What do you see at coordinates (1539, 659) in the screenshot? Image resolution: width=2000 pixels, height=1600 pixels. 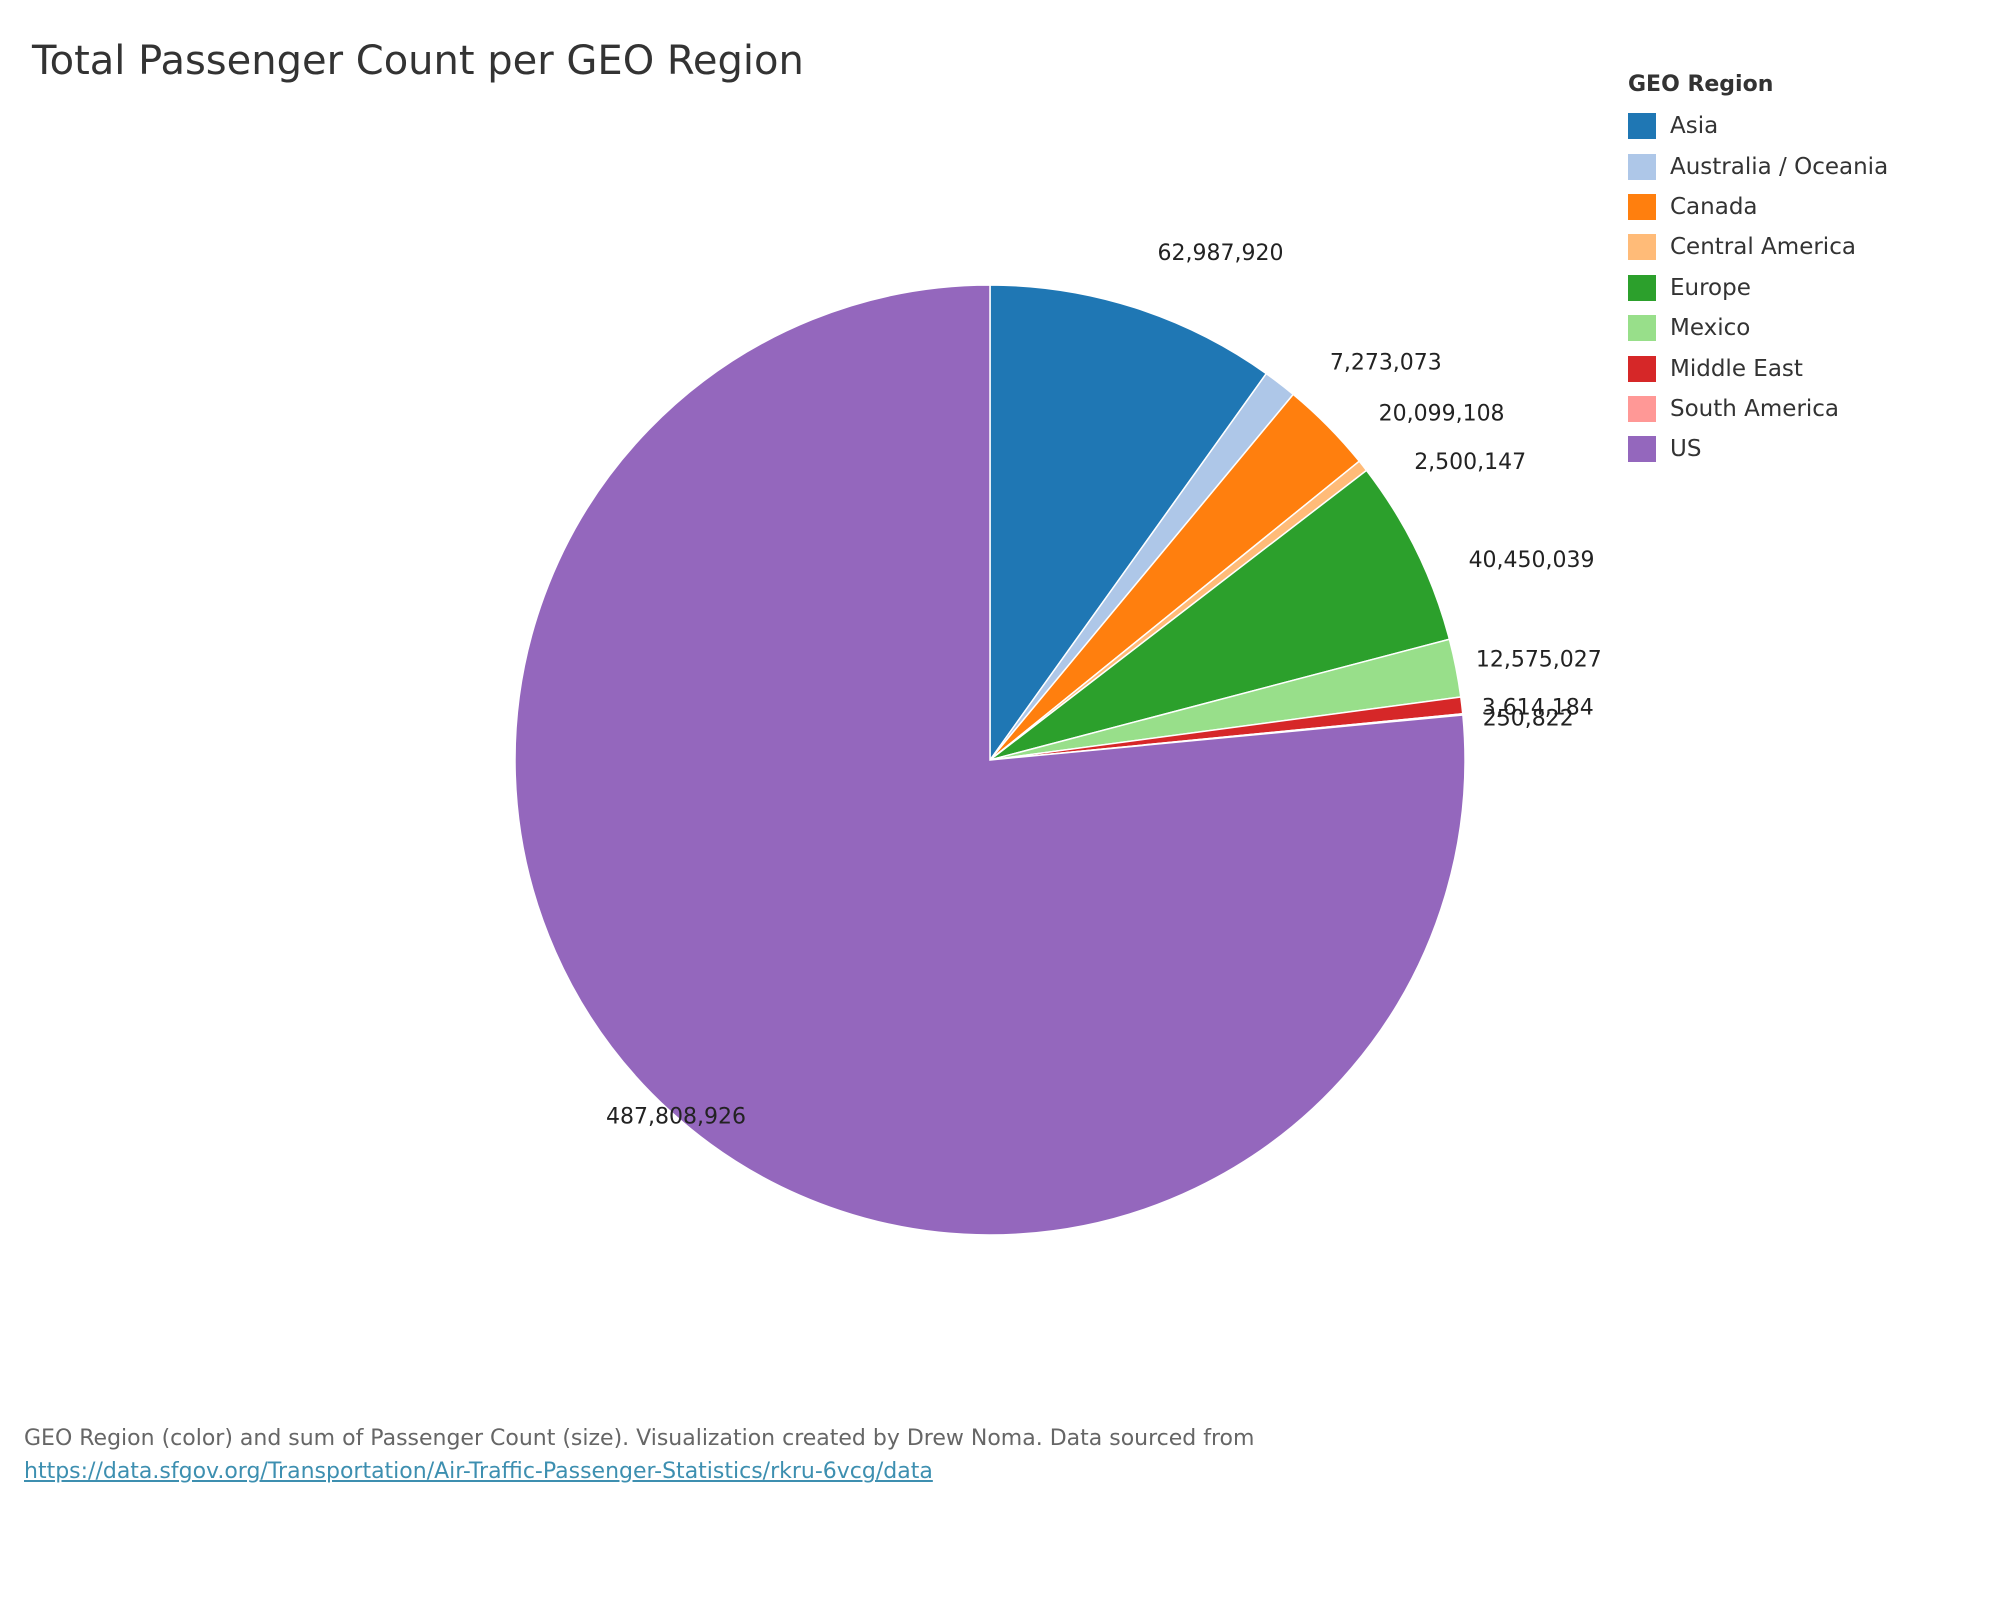 I see `slice-label: 12,575,027` at bounding box center [1539, 659].